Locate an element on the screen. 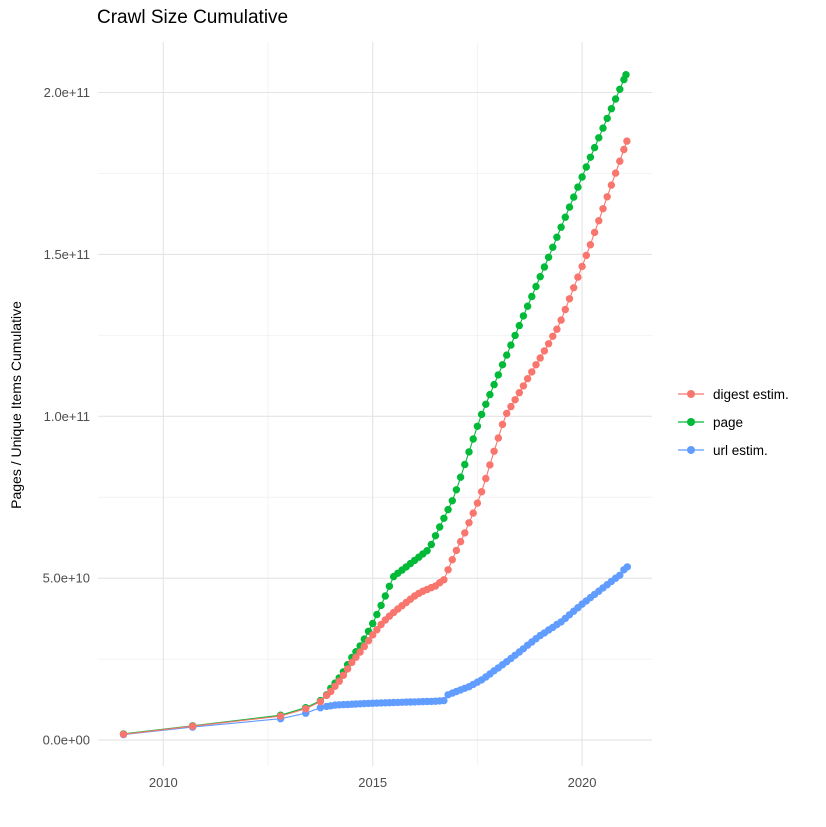 This screenshot has height=827, width=826. y-tick-label: 1.5e+11 is located at coordinates (67, 254).